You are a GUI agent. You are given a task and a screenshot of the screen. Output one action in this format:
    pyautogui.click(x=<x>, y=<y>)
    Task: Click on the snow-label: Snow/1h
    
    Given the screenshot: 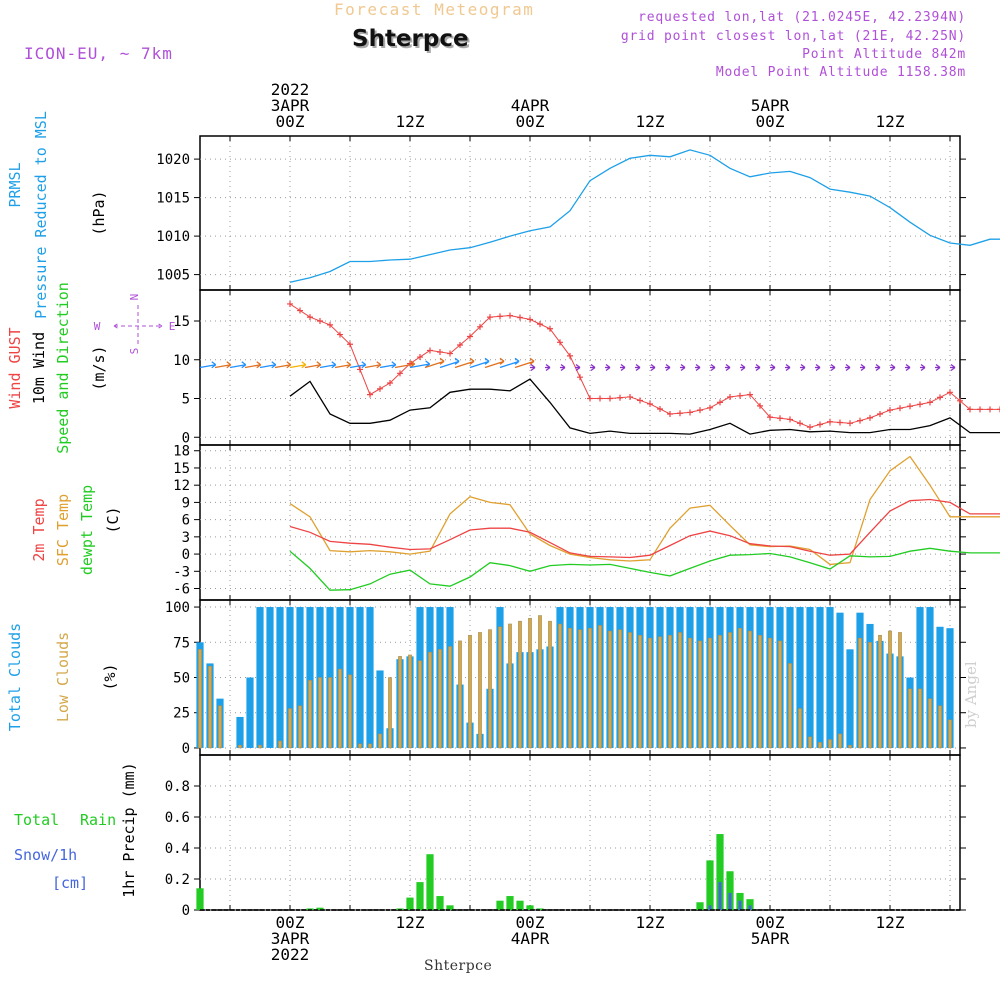 What is the action you would take?
    pyautogui.click(x=45, y=855)
    